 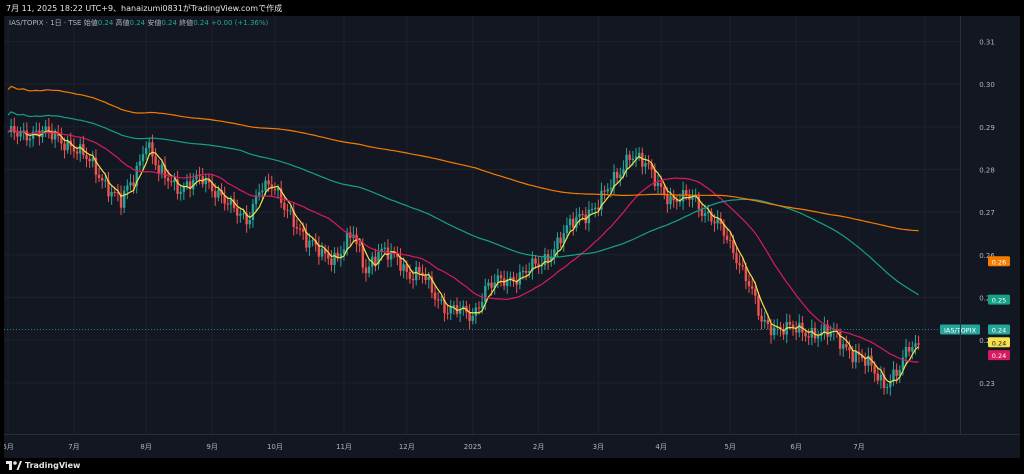 I want to click on price-label-text: 0.24, so click(x=999, y=356).